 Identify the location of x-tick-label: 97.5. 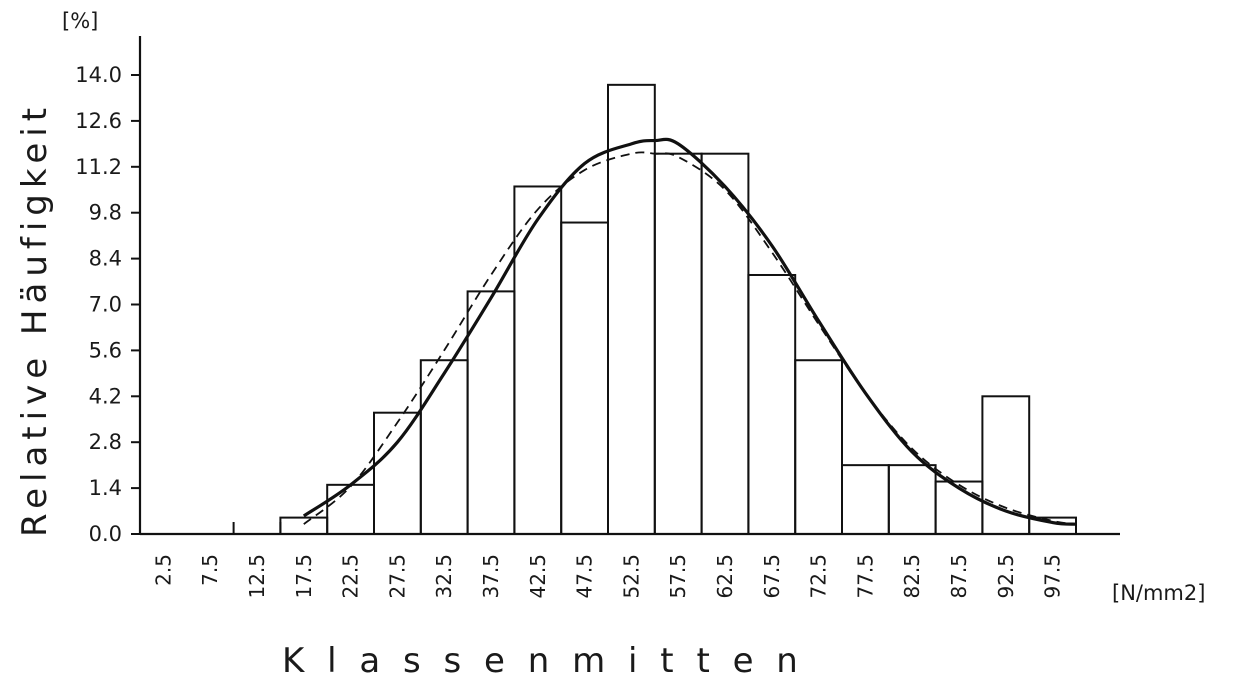
(1053, 576).